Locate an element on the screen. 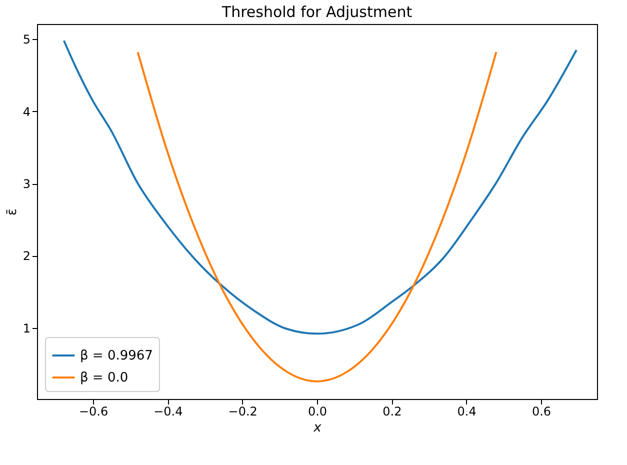 This screenshot has width=627, height=465. x-tick-label: 0.6 is located at coordinates (542, 411).